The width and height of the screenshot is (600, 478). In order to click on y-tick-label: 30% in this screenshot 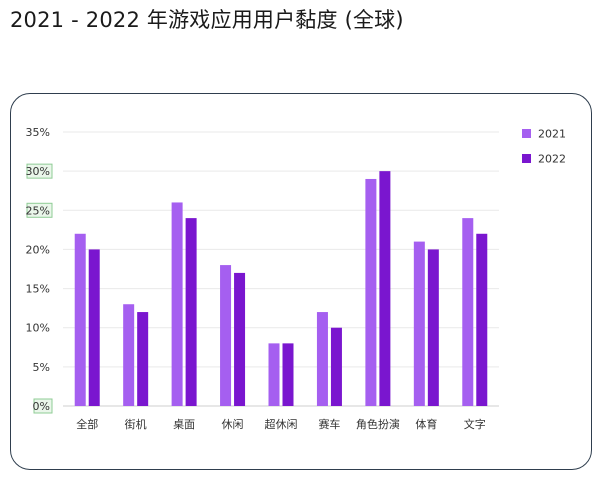, I will do `click(38, 171)`.